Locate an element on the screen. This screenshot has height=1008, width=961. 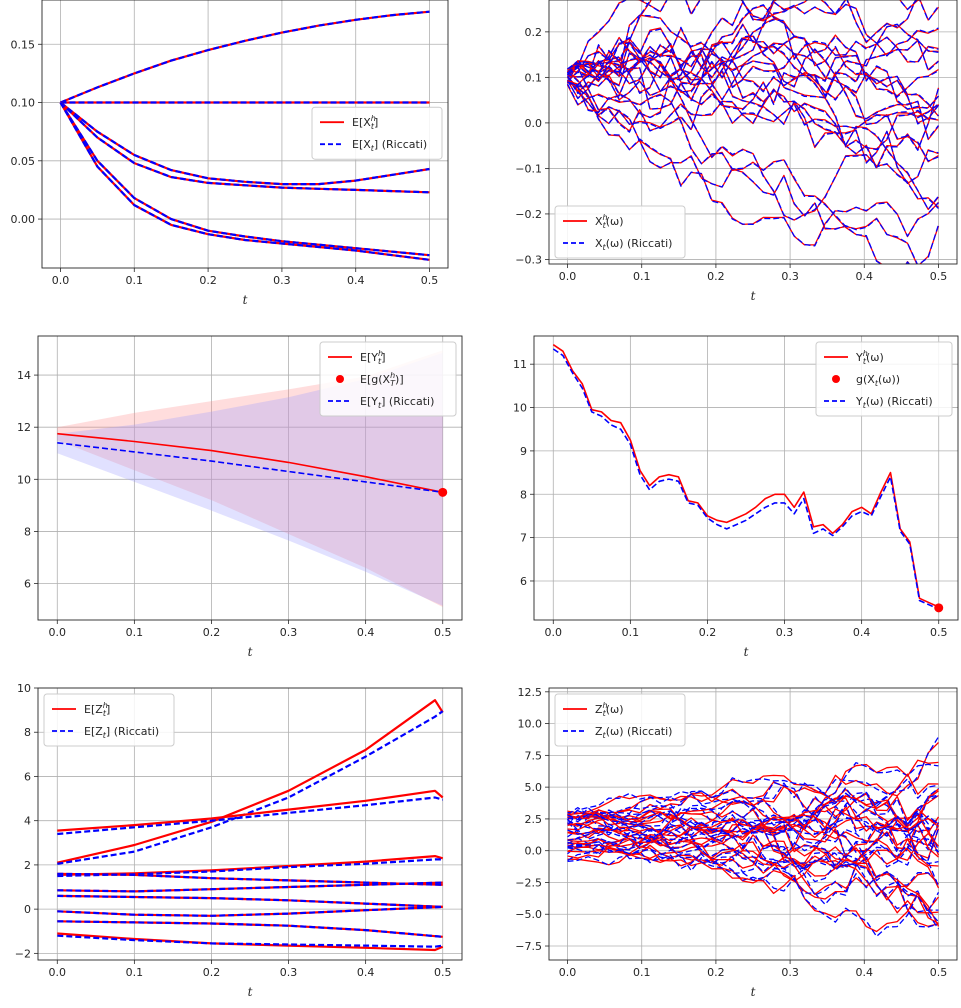
y-tick-label: 14 is located at coordinates (24, 375).